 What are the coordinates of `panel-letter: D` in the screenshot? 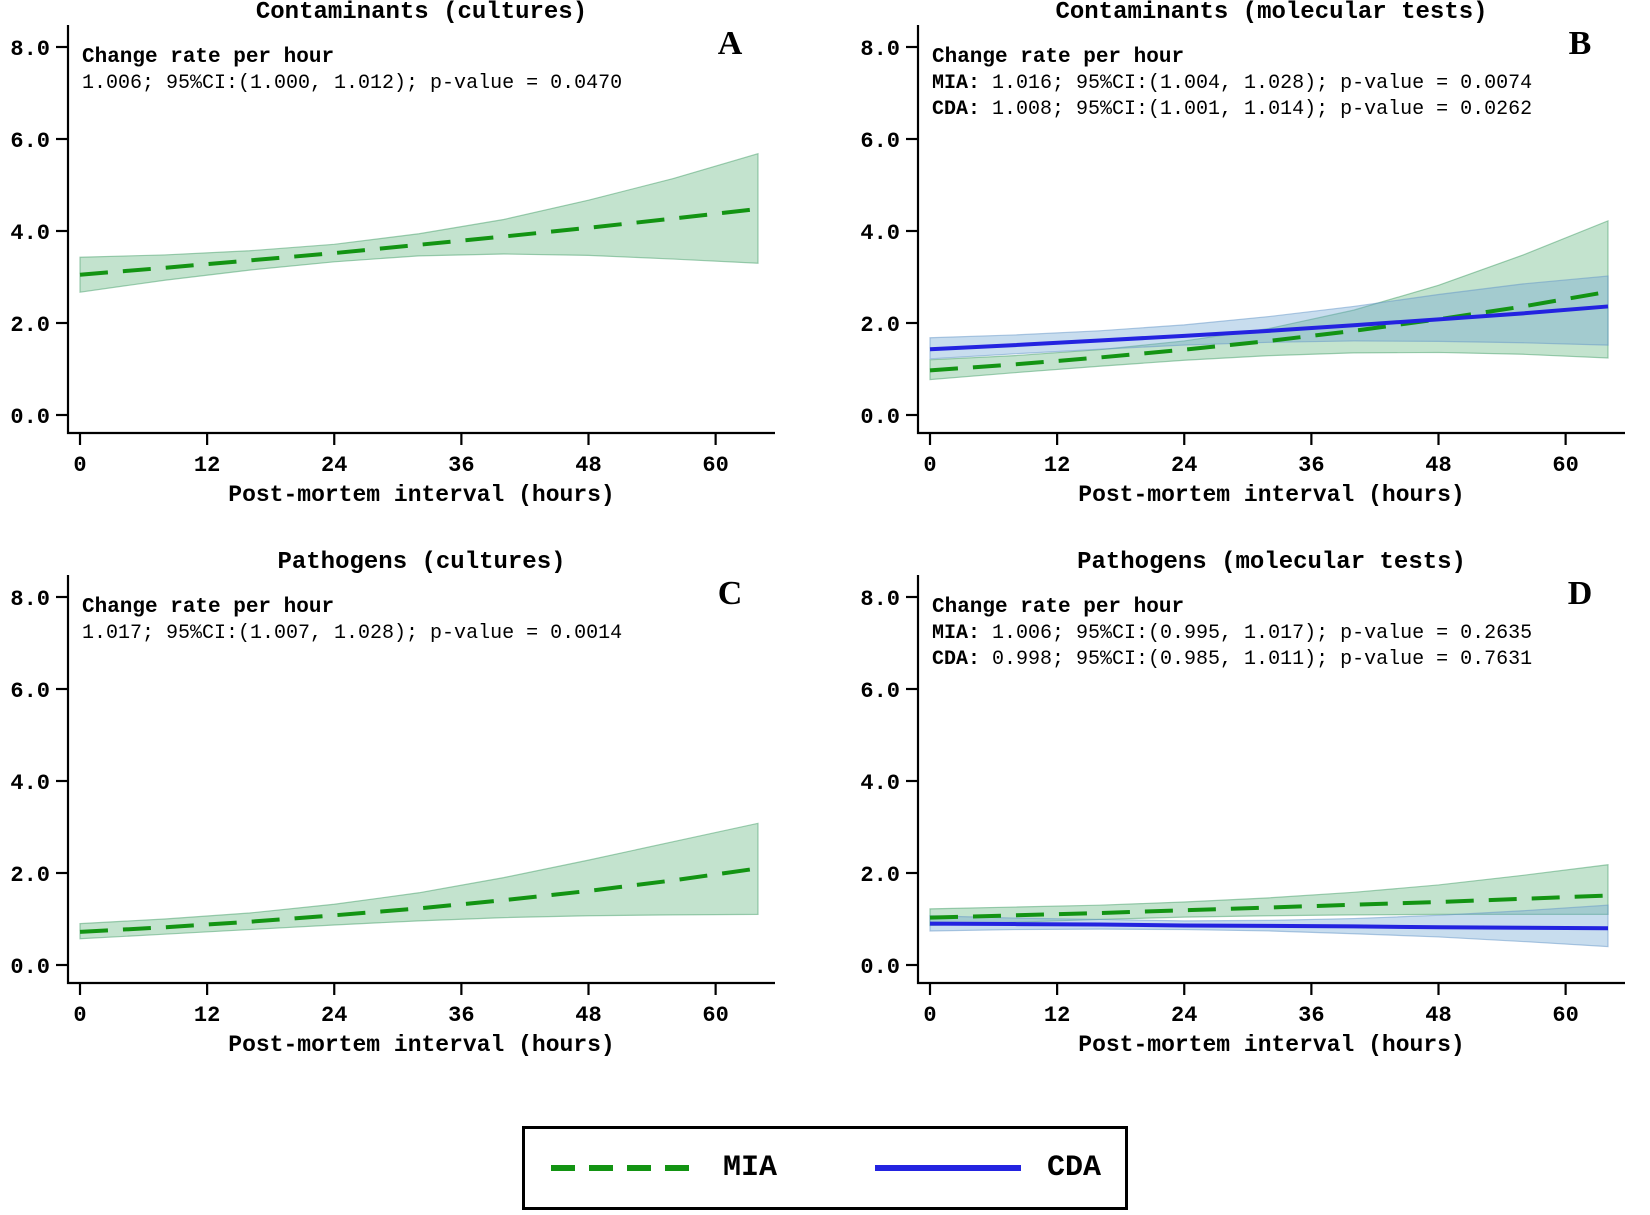 It's located at (1580, 593).